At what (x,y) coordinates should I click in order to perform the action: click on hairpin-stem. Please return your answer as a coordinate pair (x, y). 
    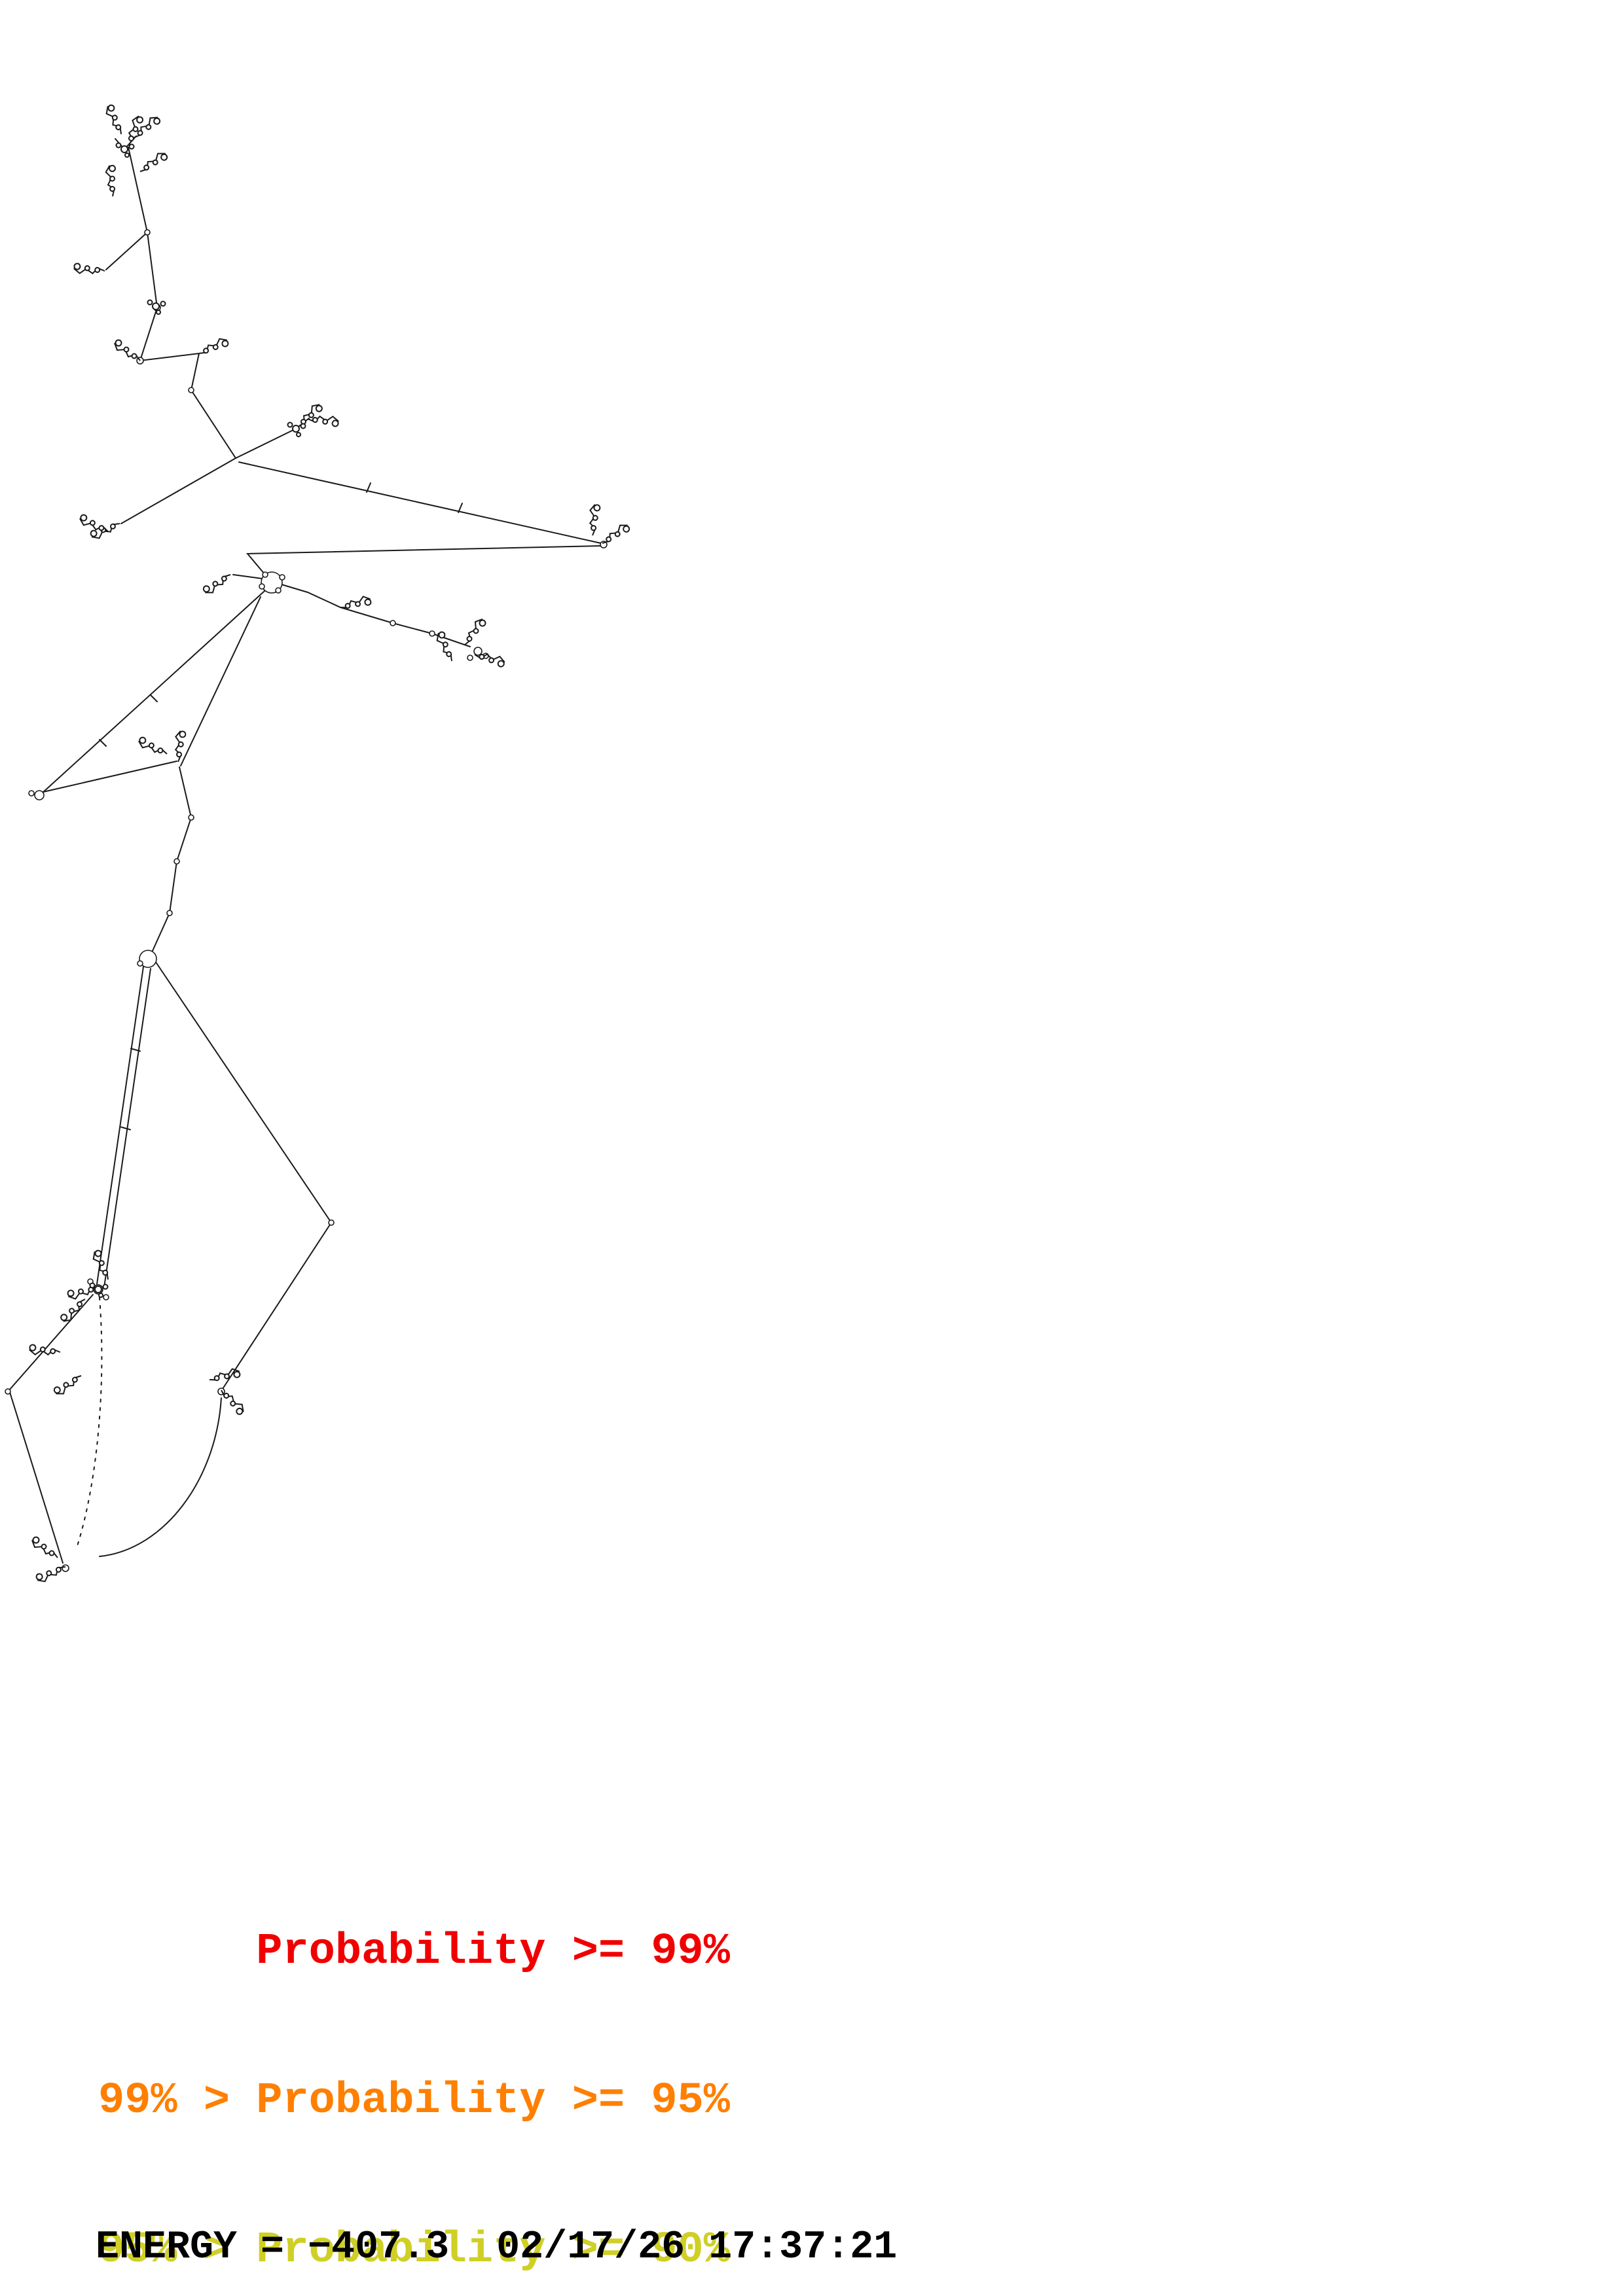
    Looking at the image, I should click on (126, 251).